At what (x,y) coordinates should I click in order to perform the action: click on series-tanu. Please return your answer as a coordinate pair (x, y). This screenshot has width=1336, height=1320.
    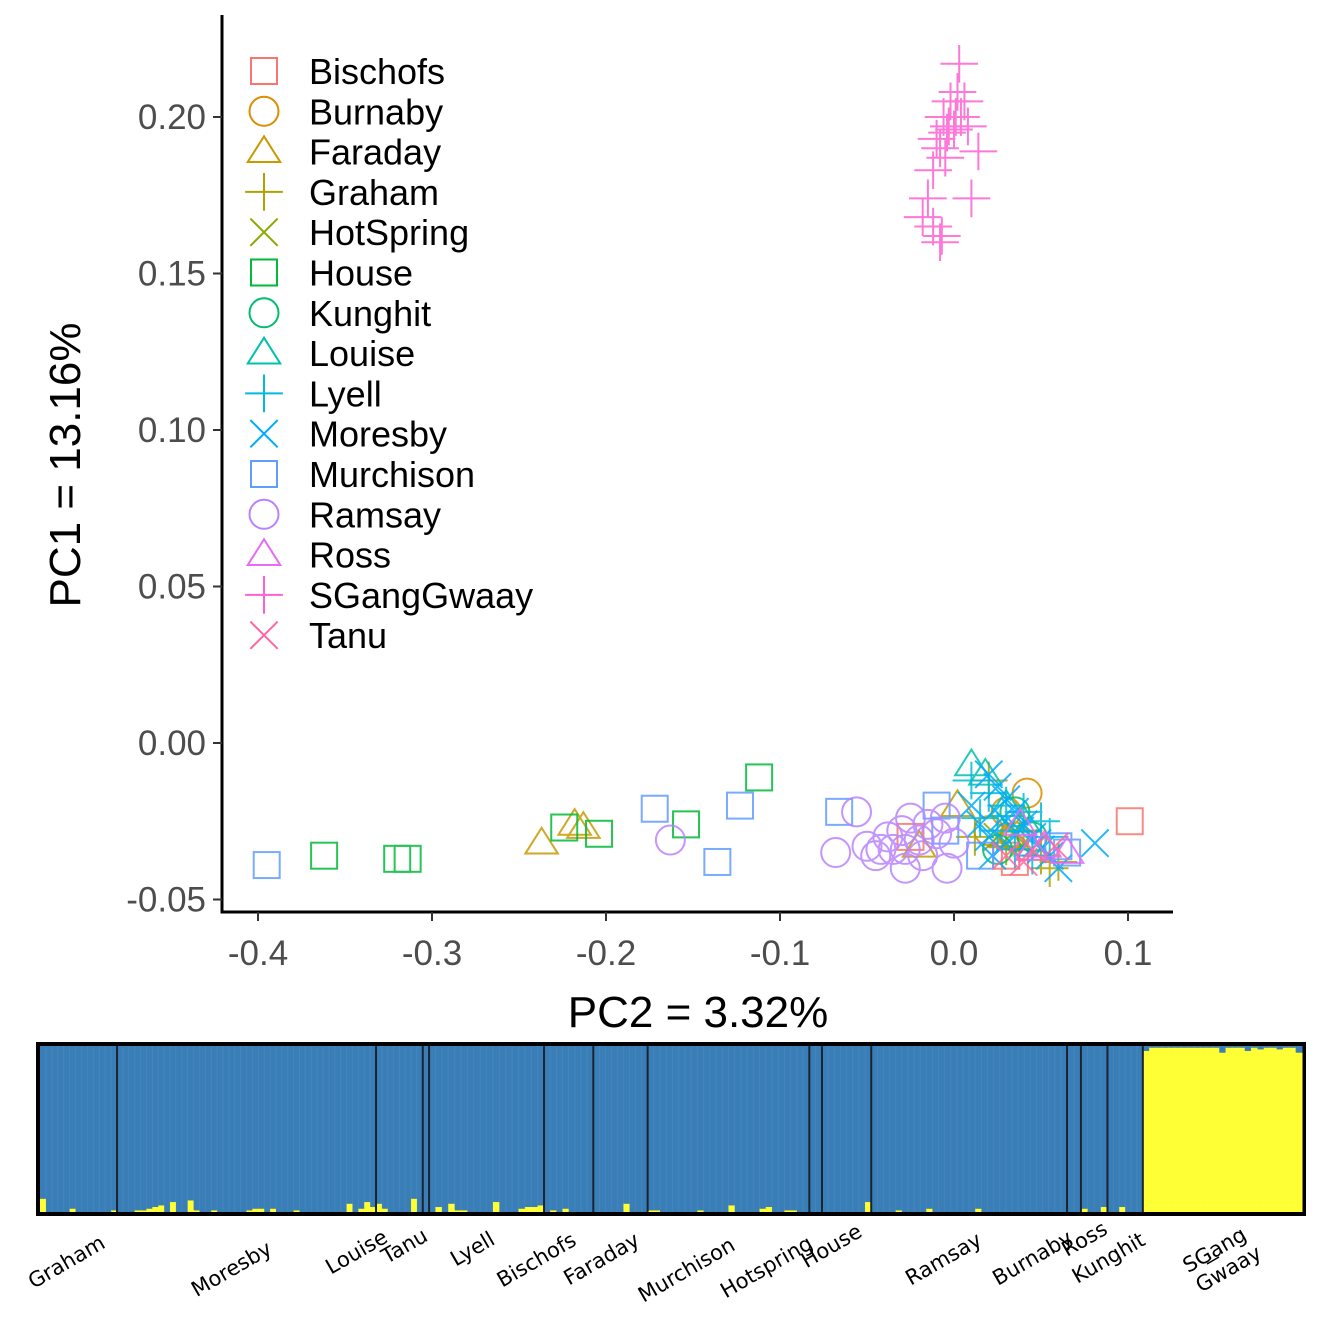
    Looking at the image, I should click on (1030, 854).